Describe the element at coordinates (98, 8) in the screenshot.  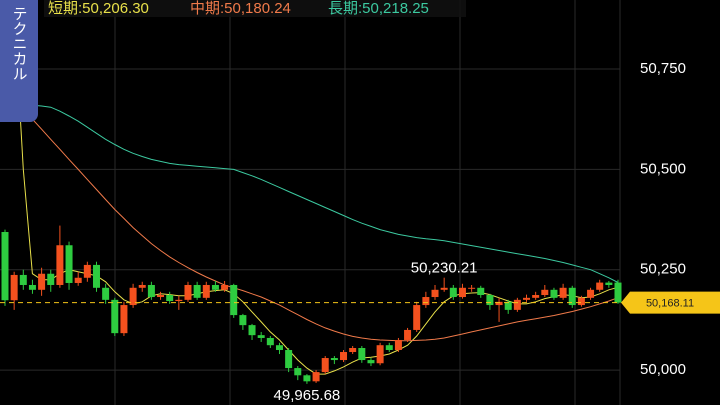
I see `legend-entry: 短期:50,206.30` at that location.